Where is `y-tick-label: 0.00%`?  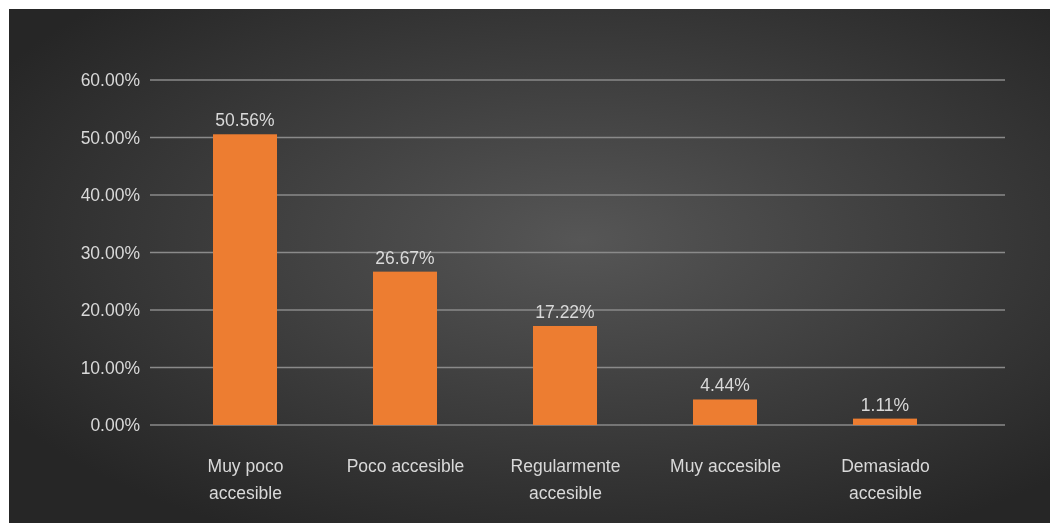 y-tick-label: 0.00% is located at coordinates (115, 425).